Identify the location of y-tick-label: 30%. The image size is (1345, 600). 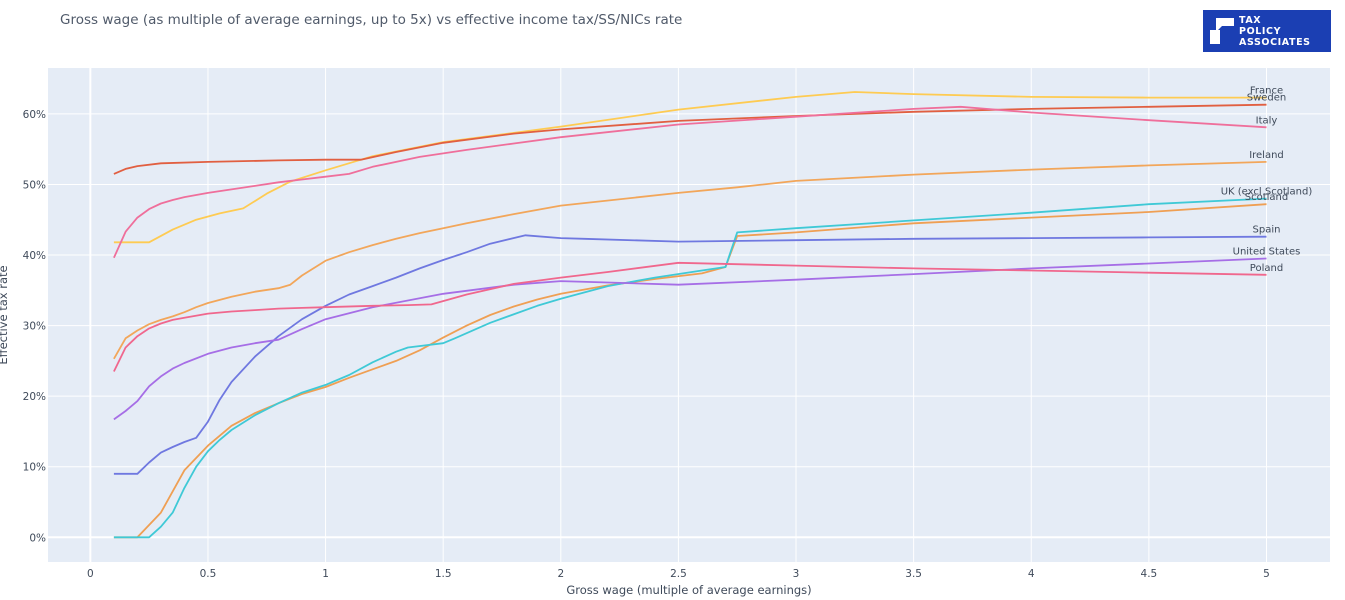
(34, 327).